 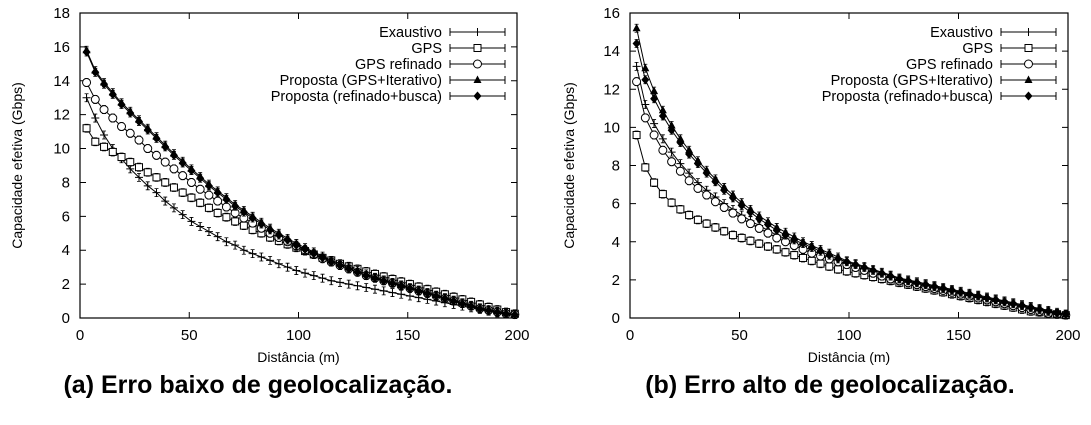 I want to click on y-tick-label: 6, so click(x=616, y=204).